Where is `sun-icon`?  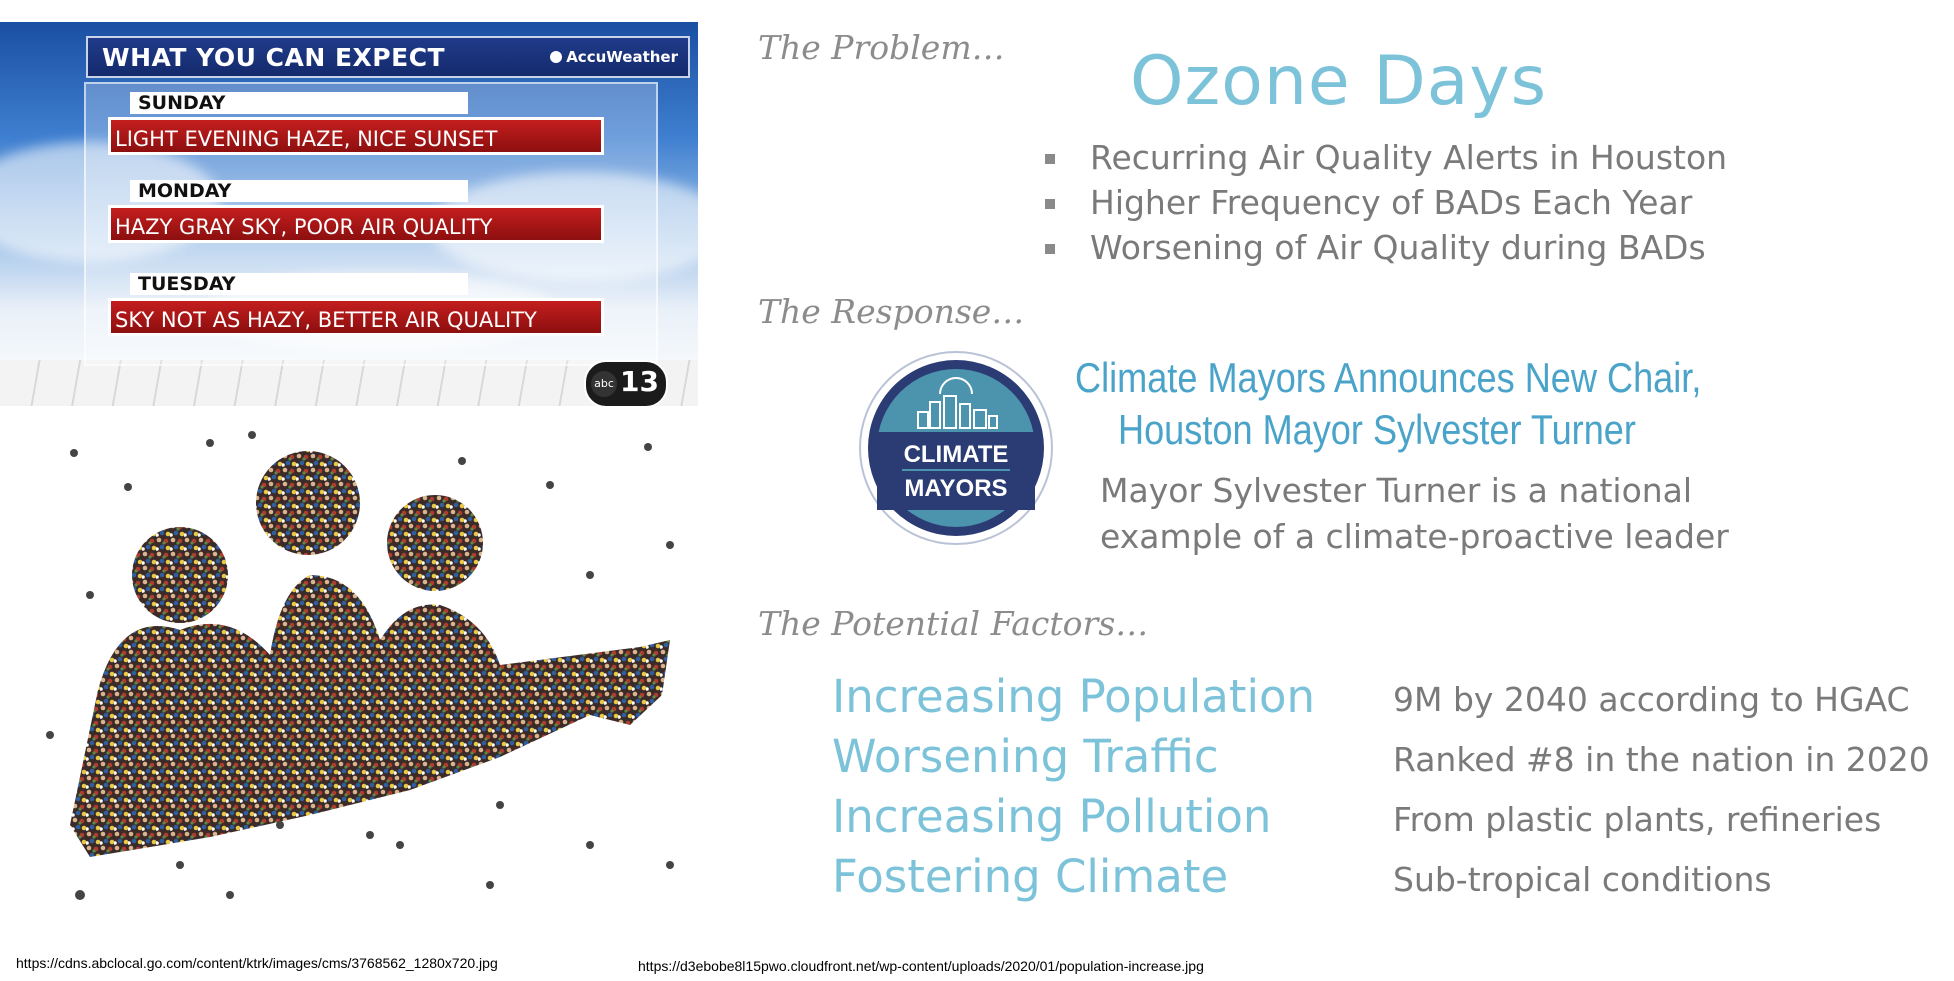 sun-icon is located at coordinates (556, 57).